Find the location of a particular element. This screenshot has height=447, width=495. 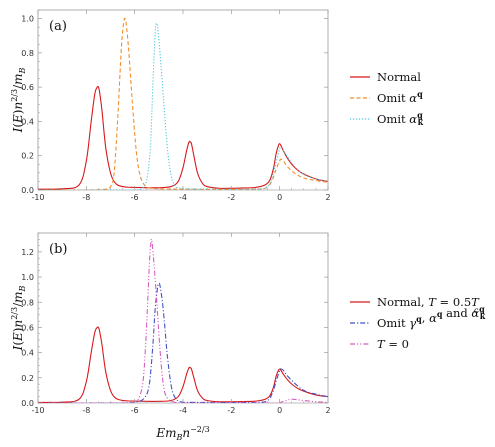

y-tick-label: 1.2 is located at coordinates (27, 252).